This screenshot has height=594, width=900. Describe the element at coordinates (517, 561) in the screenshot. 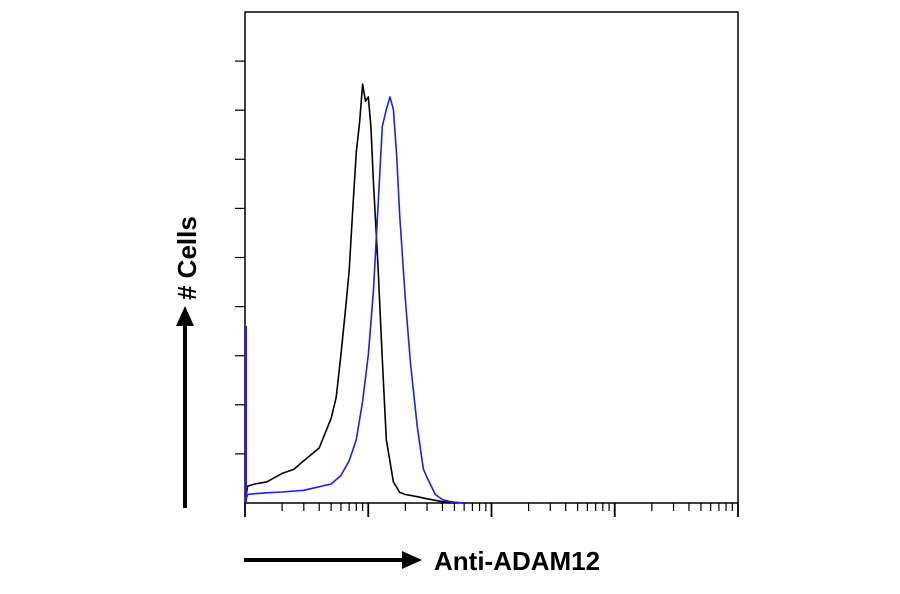

I see `x-axis-label: Anti-ADAM12` at that location.